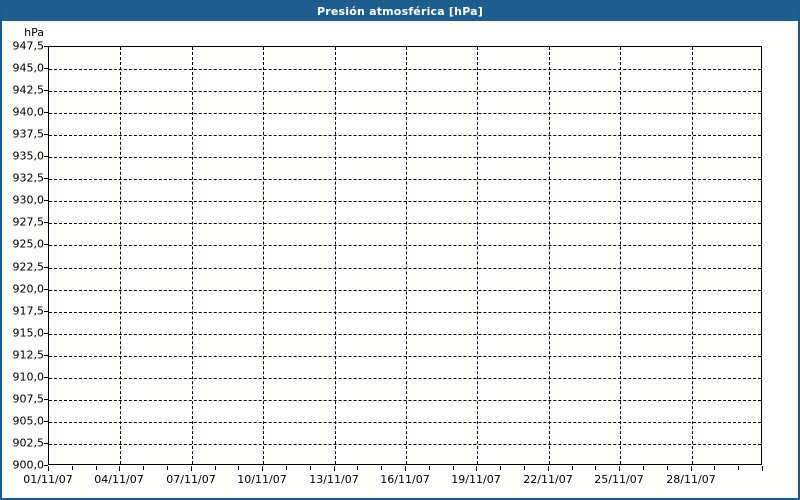 Image resolution: width=800 pixels, height=500 pixels. Describe the element at coordinates (28, 46) in the screenshot. I see `y-axis-tick-label: 947,5` at that location.